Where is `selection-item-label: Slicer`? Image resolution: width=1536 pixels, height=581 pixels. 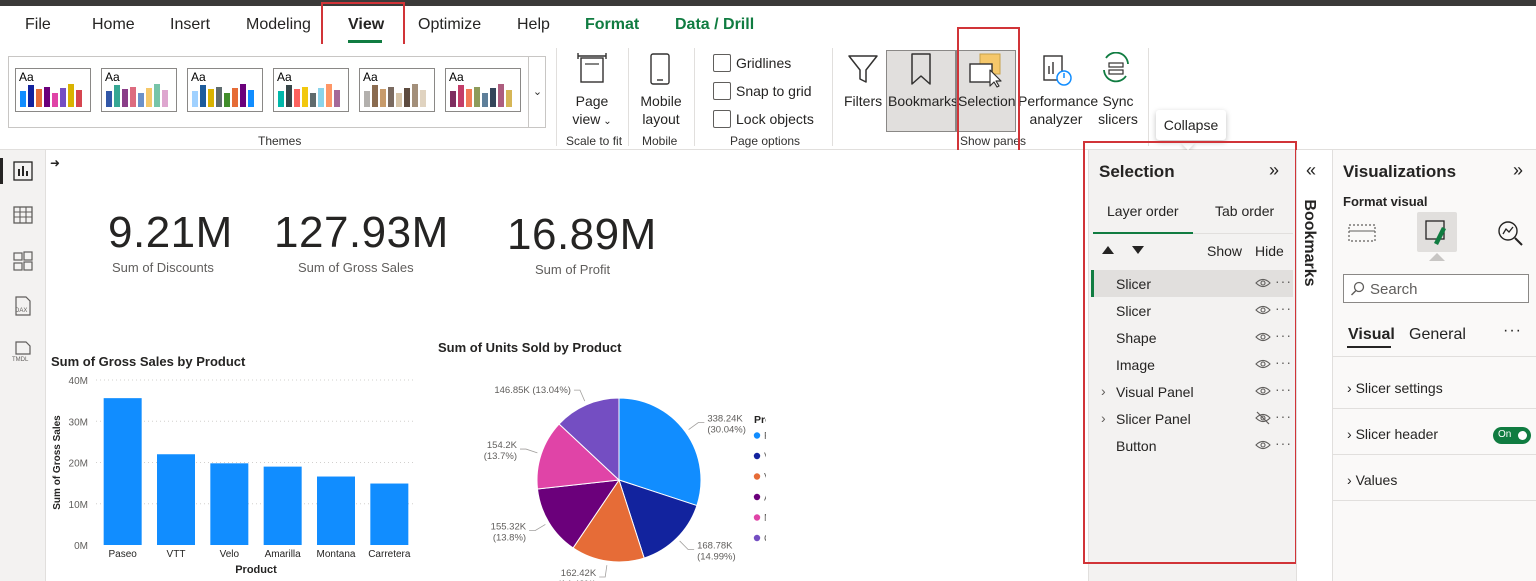
selection-item-label: Slicer is located at coordinates (1134, 284).